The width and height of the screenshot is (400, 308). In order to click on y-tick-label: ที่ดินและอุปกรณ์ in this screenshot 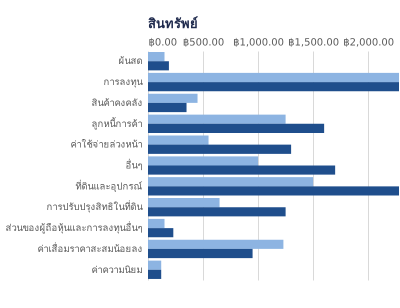, I will do `click(109, 185)`.